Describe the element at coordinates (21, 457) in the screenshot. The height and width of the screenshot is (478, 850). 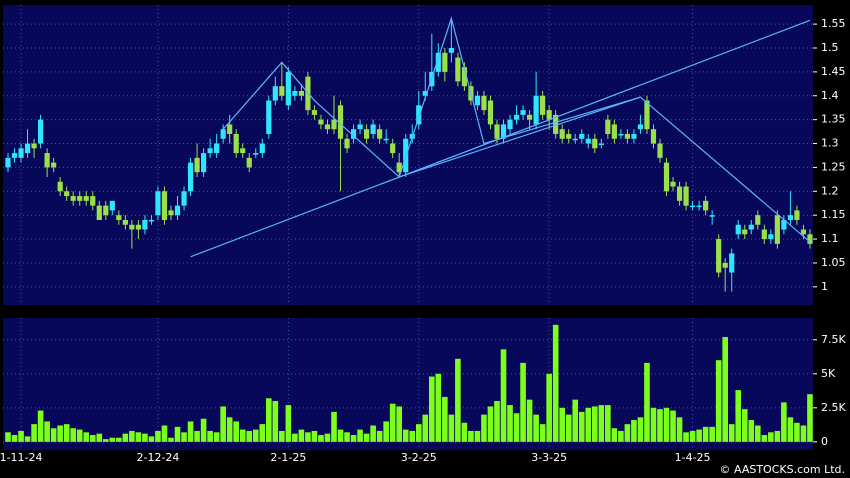
I see `x-tick-label: 1-11-24` at that location.